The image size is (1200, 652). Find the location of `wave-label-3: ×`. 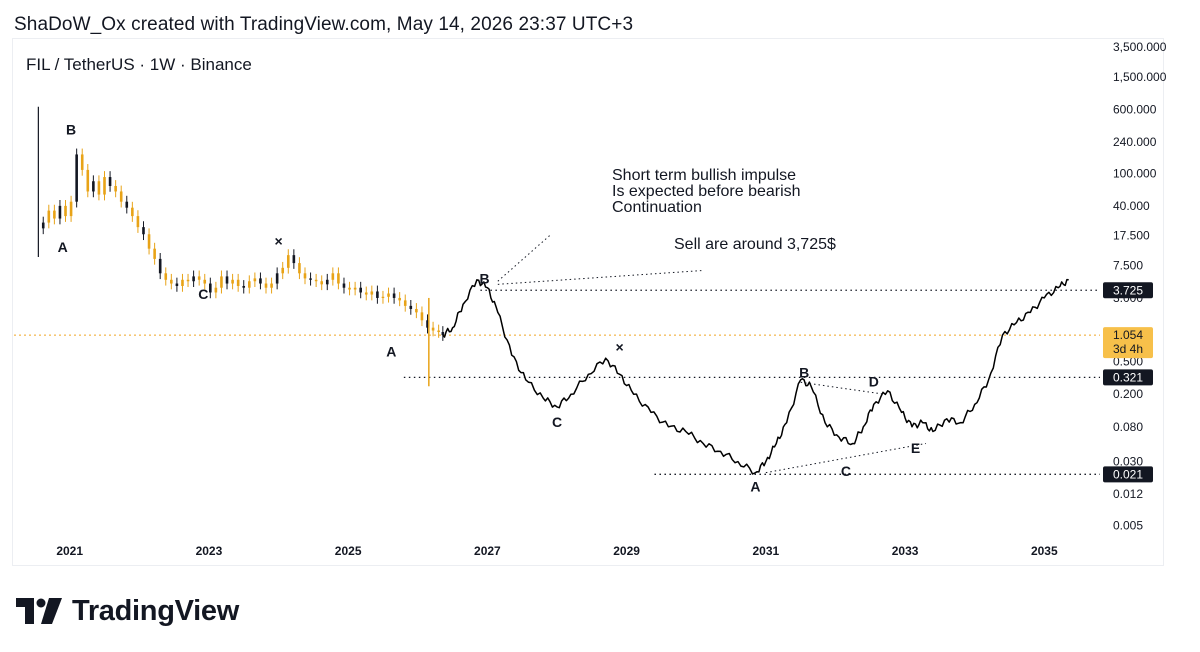

wave-label-3: × is located at coordinates (278, 241).